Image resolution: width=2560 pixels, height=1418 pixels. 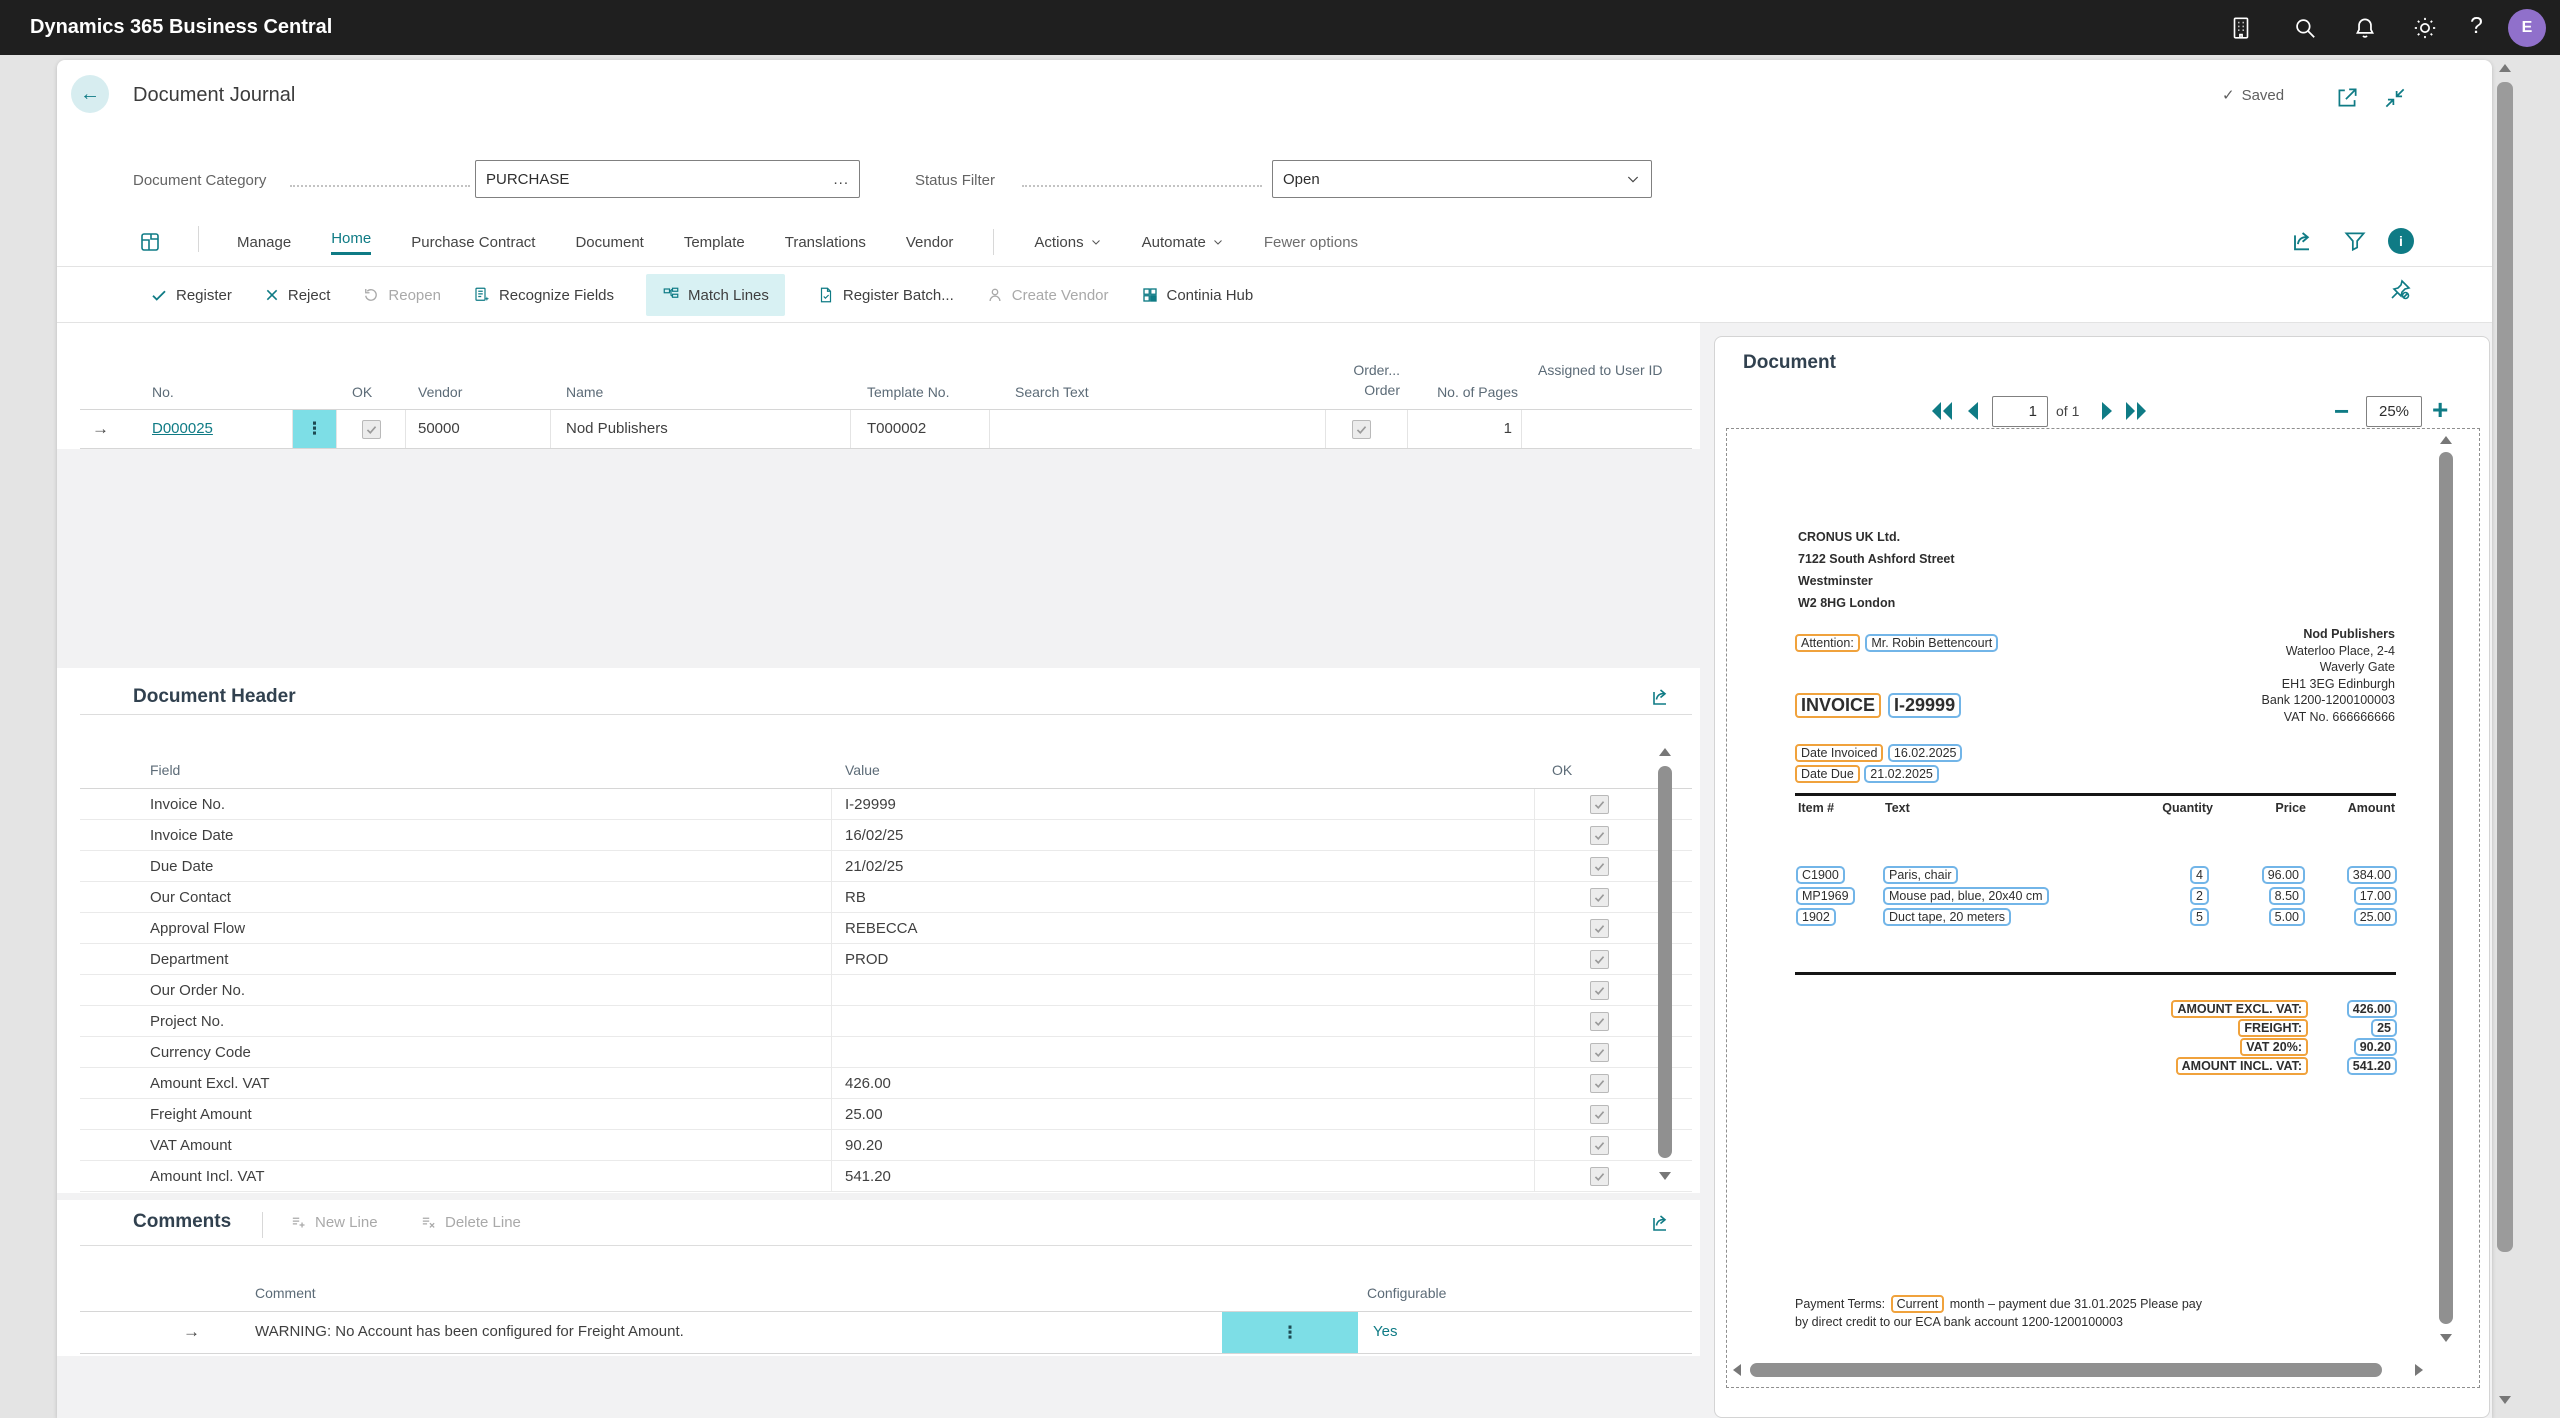 What do you see at coordinates (1925, 753) in the screenshot?
I see `date-invoiced-value-annotation: 16.02.2025` at bounding box center [1925, 753].